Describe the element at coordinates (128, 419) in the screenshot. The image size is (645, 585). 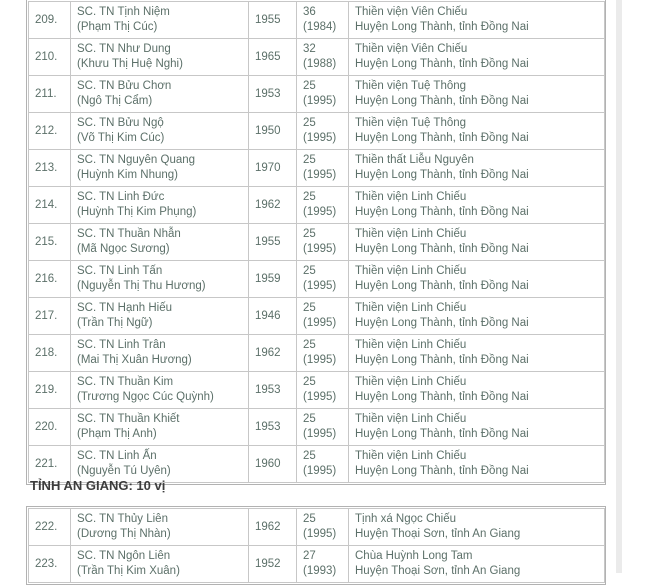
I see `dharma-name: SC. TN Thuần Khiết` at that location.